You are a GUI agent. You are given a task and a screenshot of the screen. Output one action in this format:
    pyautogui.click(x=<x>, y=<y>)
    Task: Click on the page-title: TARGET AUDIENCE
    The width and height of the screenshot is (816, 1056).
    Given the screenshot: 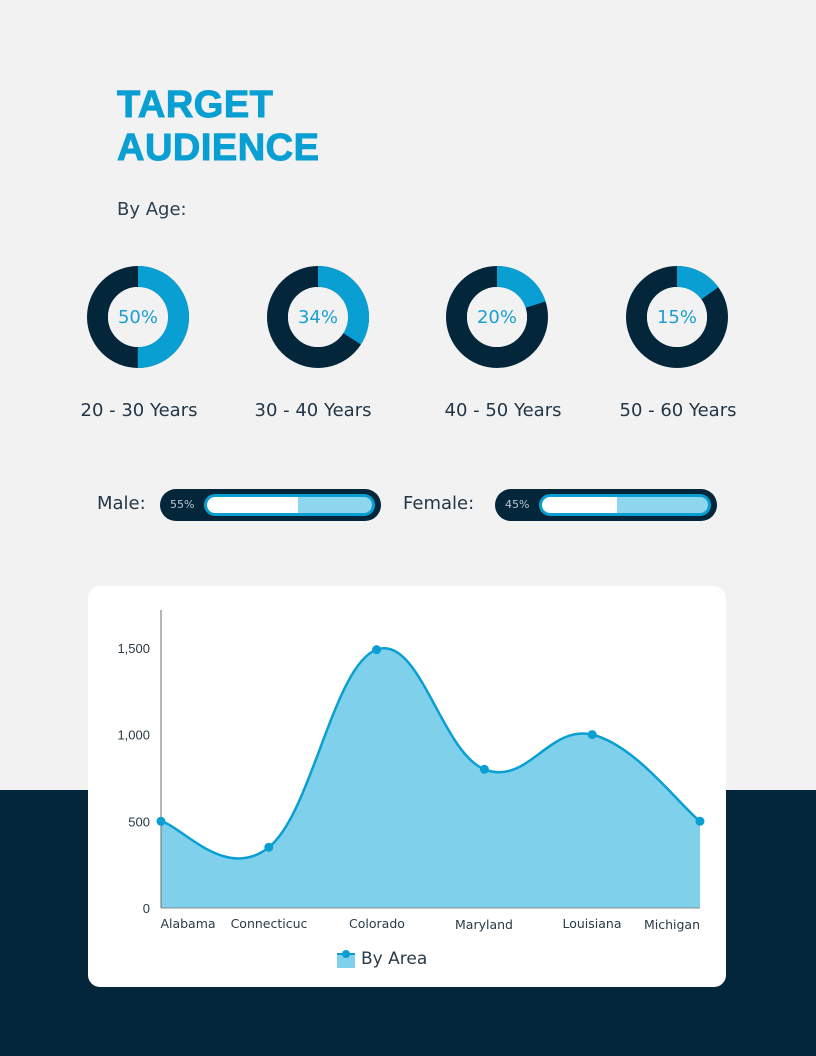 What is the action you would take?
    pyautogui.click(x=218, y=127)
    